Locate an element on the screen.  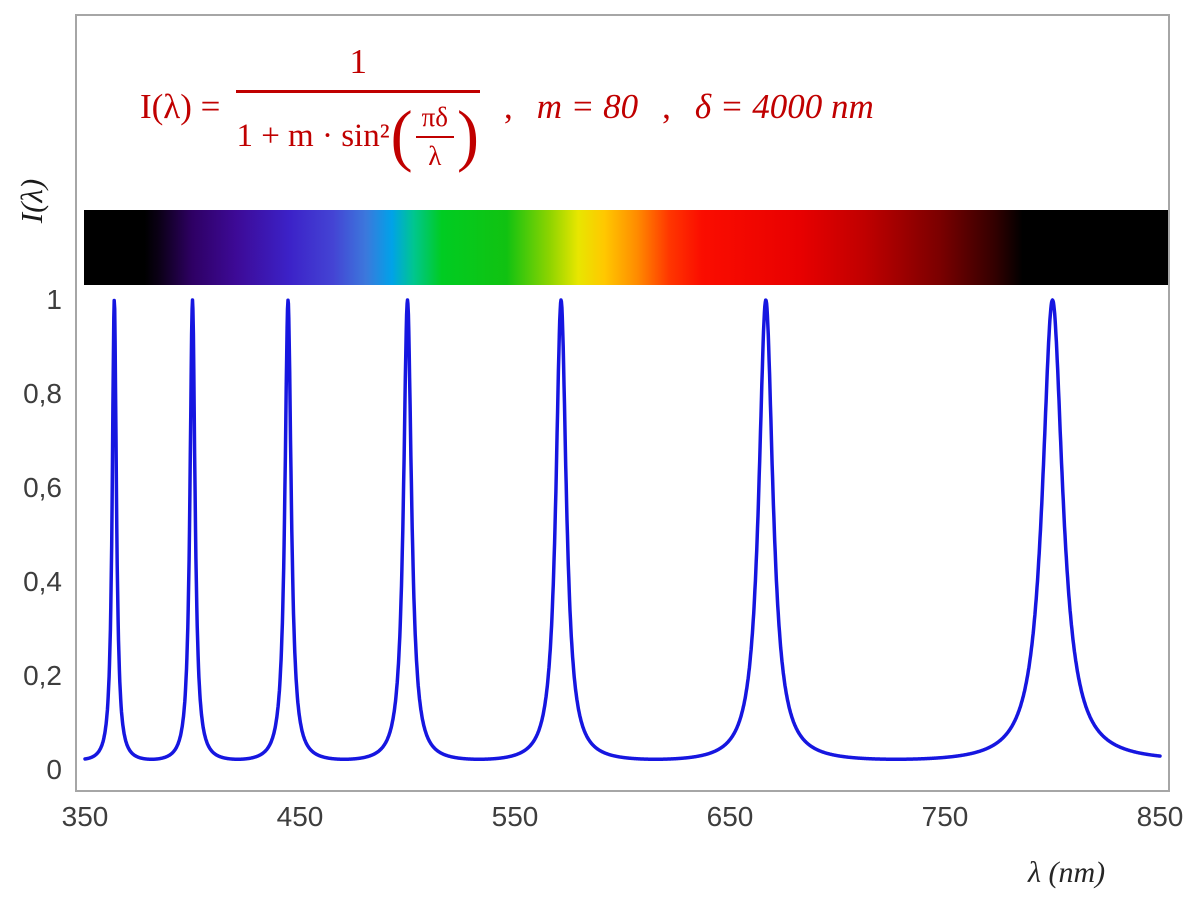
fraction-denominator: 1 + m · sin² ( πδ λ ) is located at coordinates (358, 132).